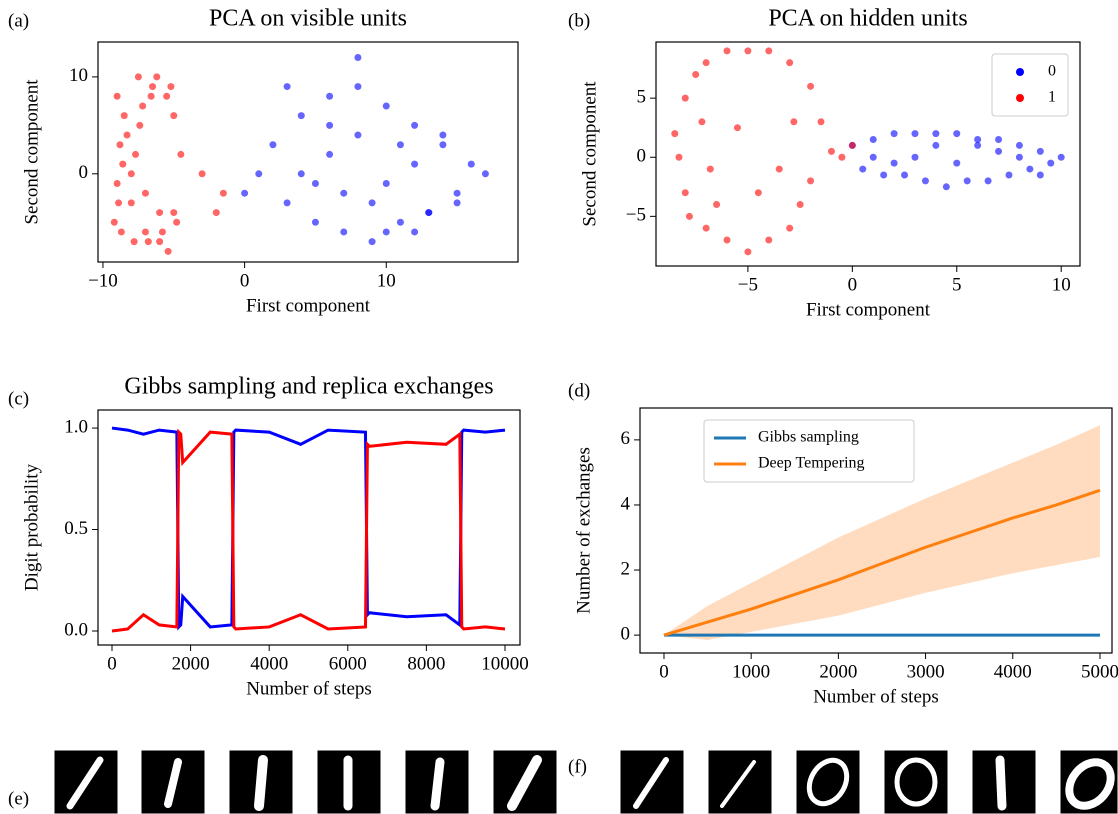  Describe the element at coordinates (78, 75) in the screenshot. I see `y-tick-label: 10` at that location.